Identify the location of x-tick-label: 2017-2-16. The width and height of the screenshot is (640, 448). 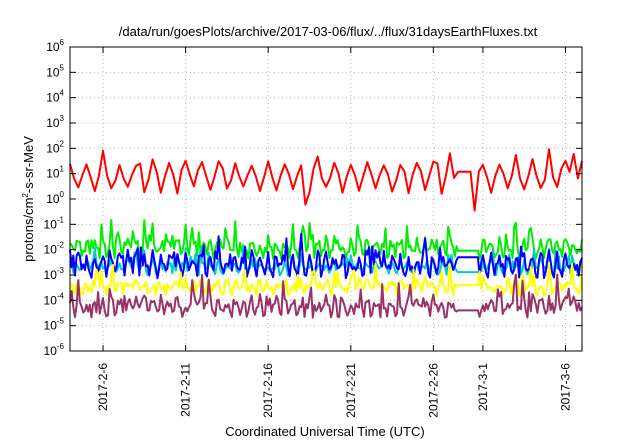
(268, 390).